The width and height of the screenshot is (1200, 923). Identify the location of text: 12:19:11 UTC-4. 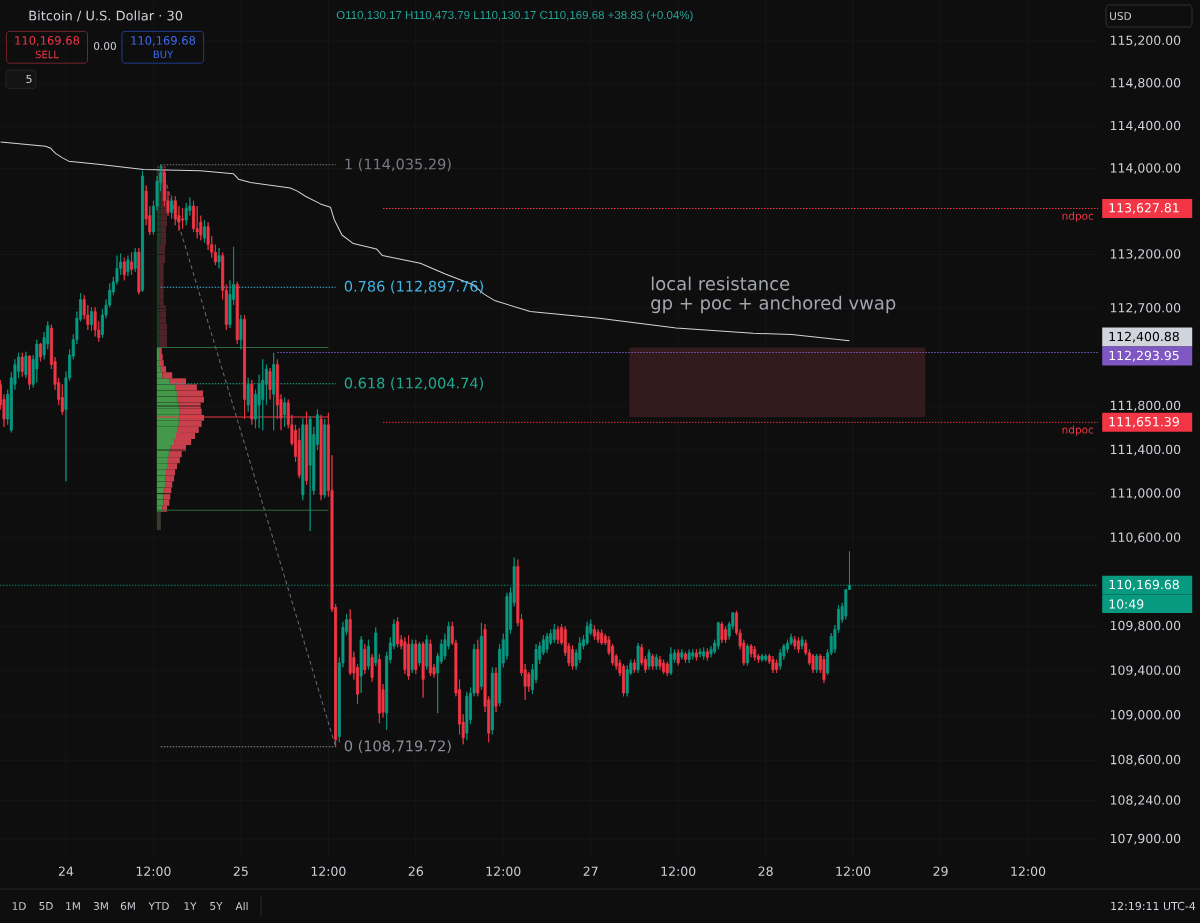
(1153, 906).